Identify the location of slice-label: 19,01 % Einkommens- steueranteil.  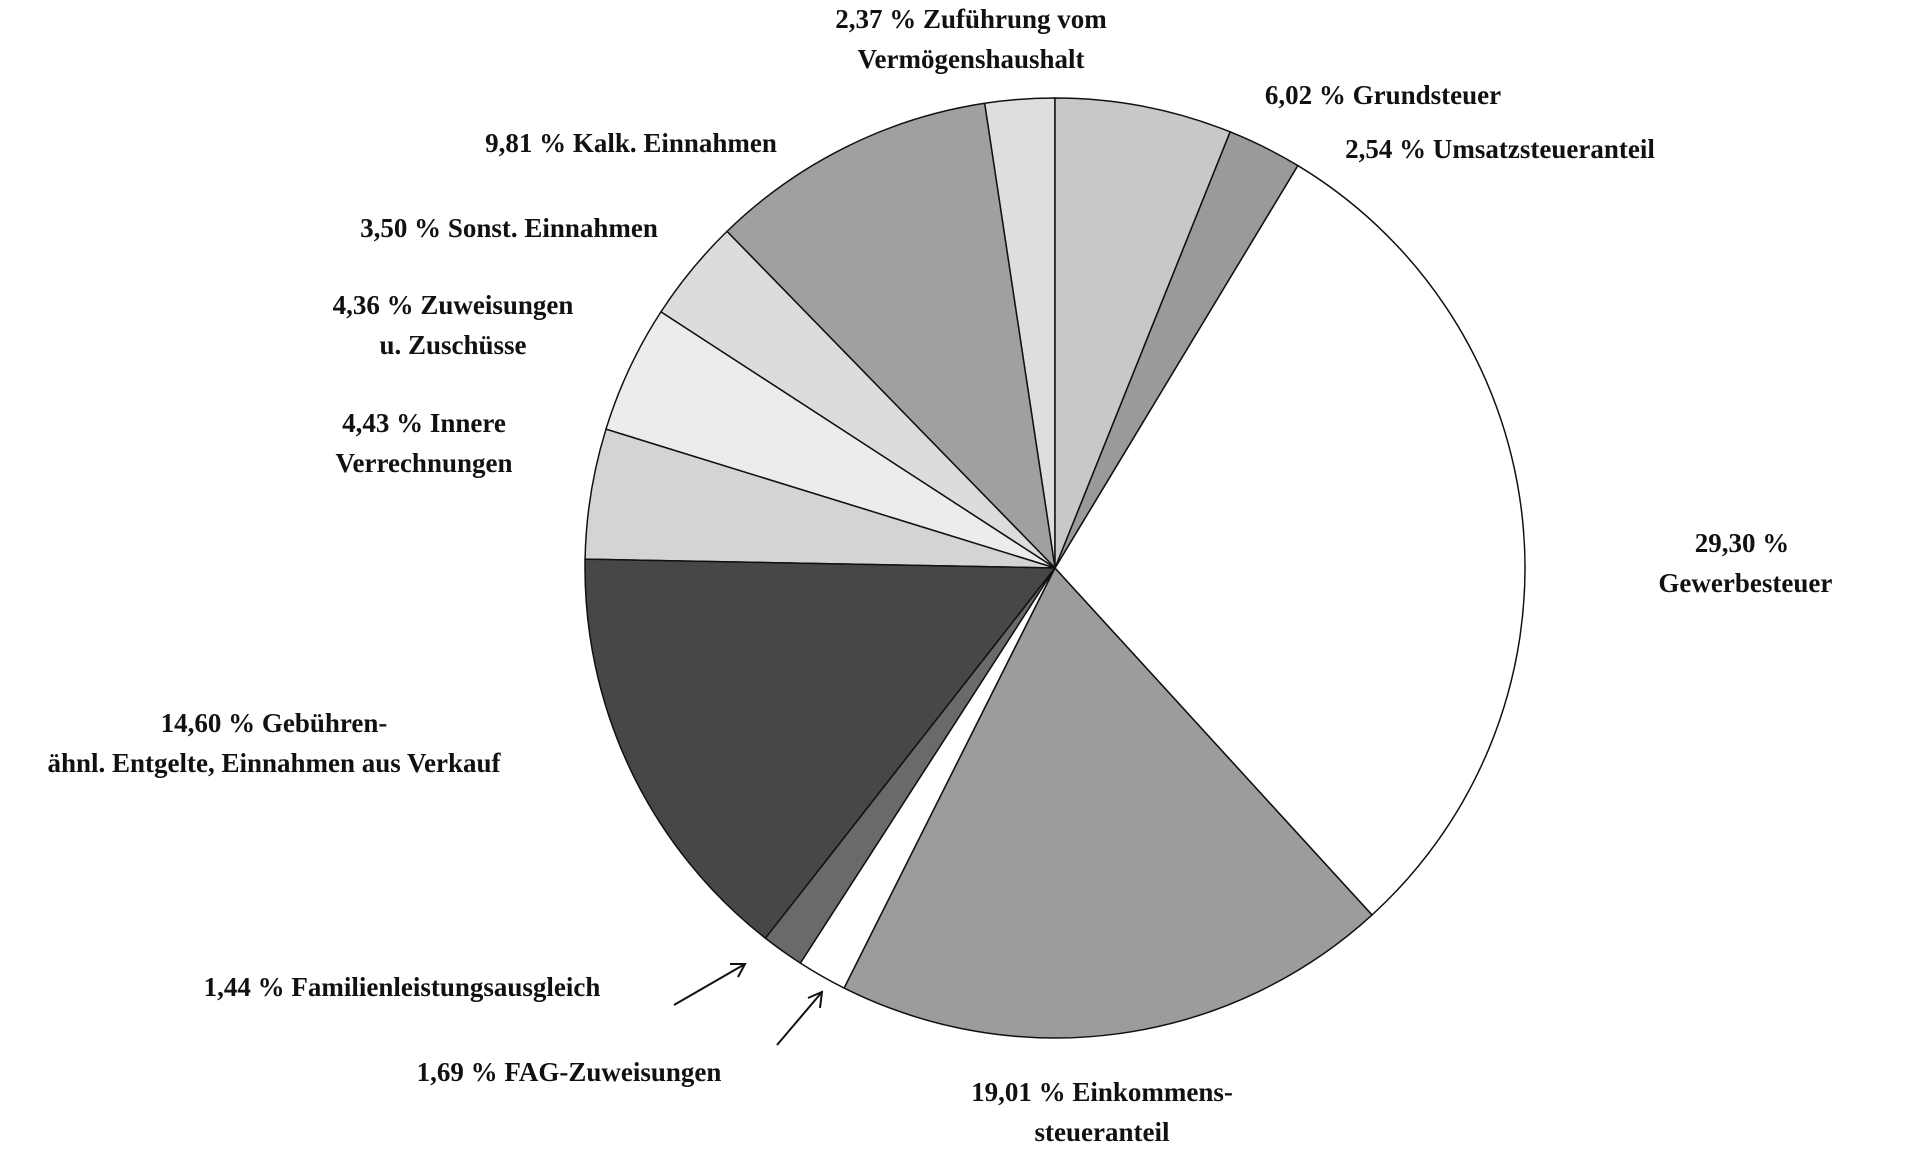
(1102, 1112).